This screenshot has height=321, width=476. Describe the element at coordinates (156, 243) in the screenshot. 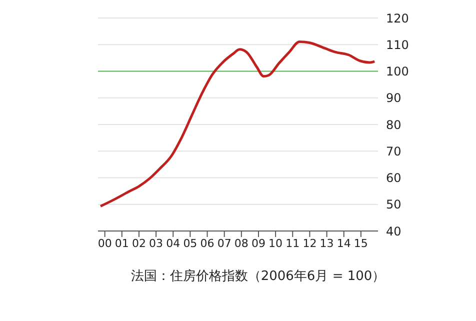

I see `x-tick-label: 03` at that location.